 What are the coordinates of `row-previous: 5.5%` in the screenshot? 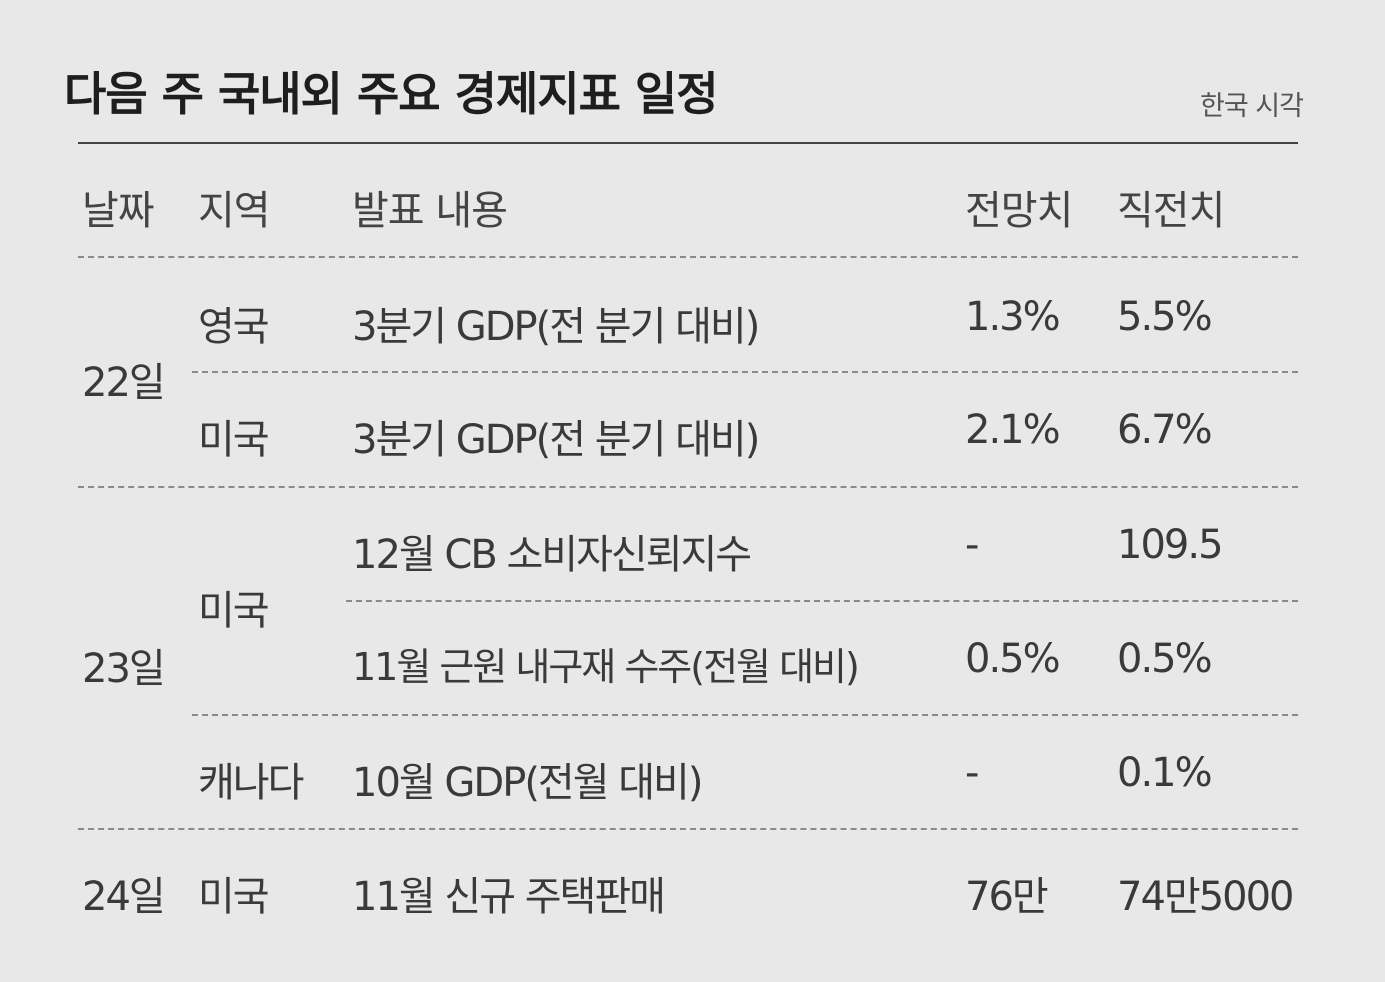 It's located at (1165, 317).